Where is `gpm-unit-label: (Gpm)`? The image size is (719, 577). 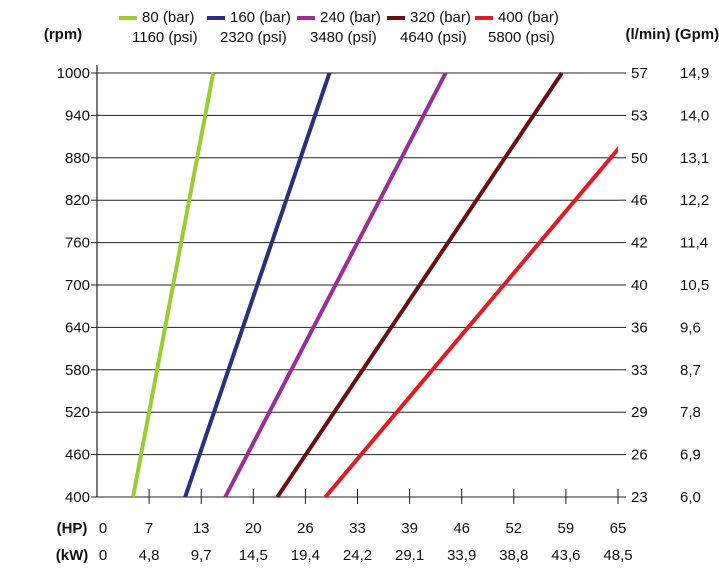
gpm-unit-label: (Gpm) is located at coordinates (697, 34).